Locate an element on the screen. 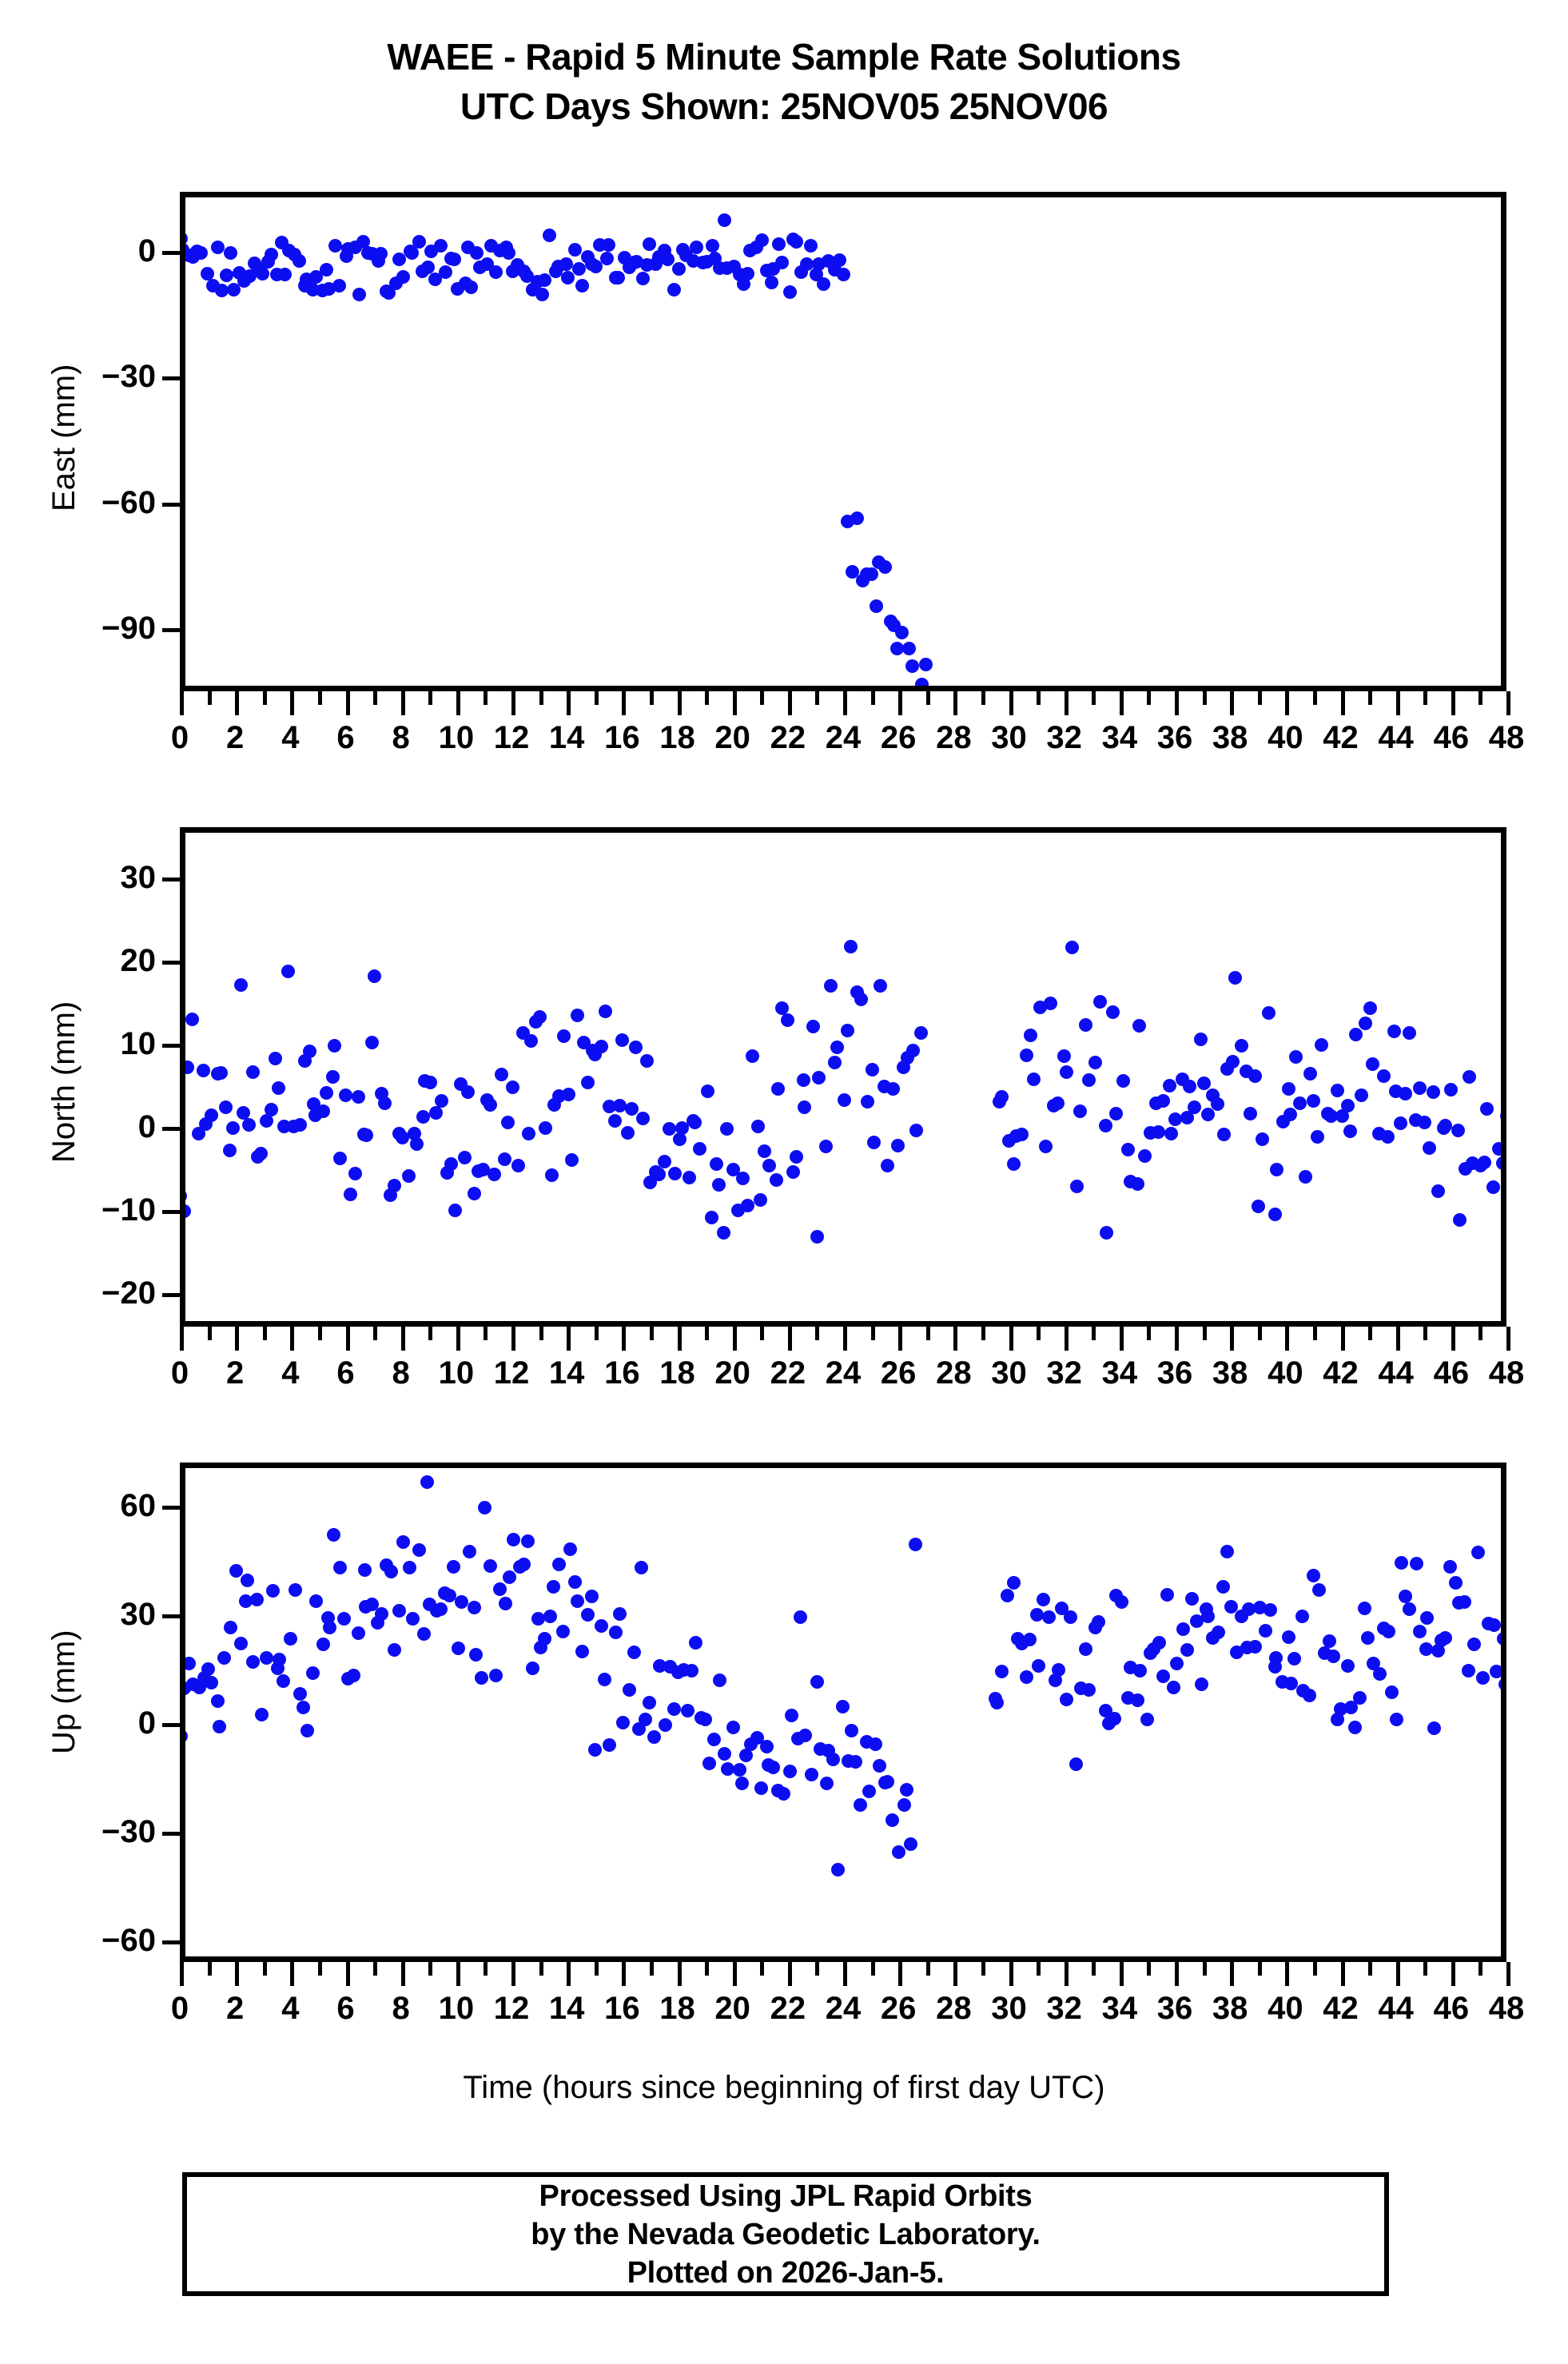 Image resolution: width=1568 pixels, height=2364 pixels. x-tick-label-up-component: 26 is located at coordinates (898, 2008).